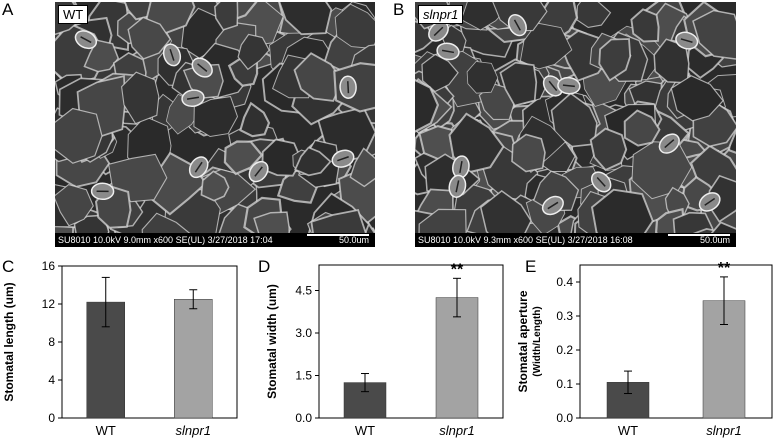  I want to click on y-tick-label: 3.0, so click(303, 333).